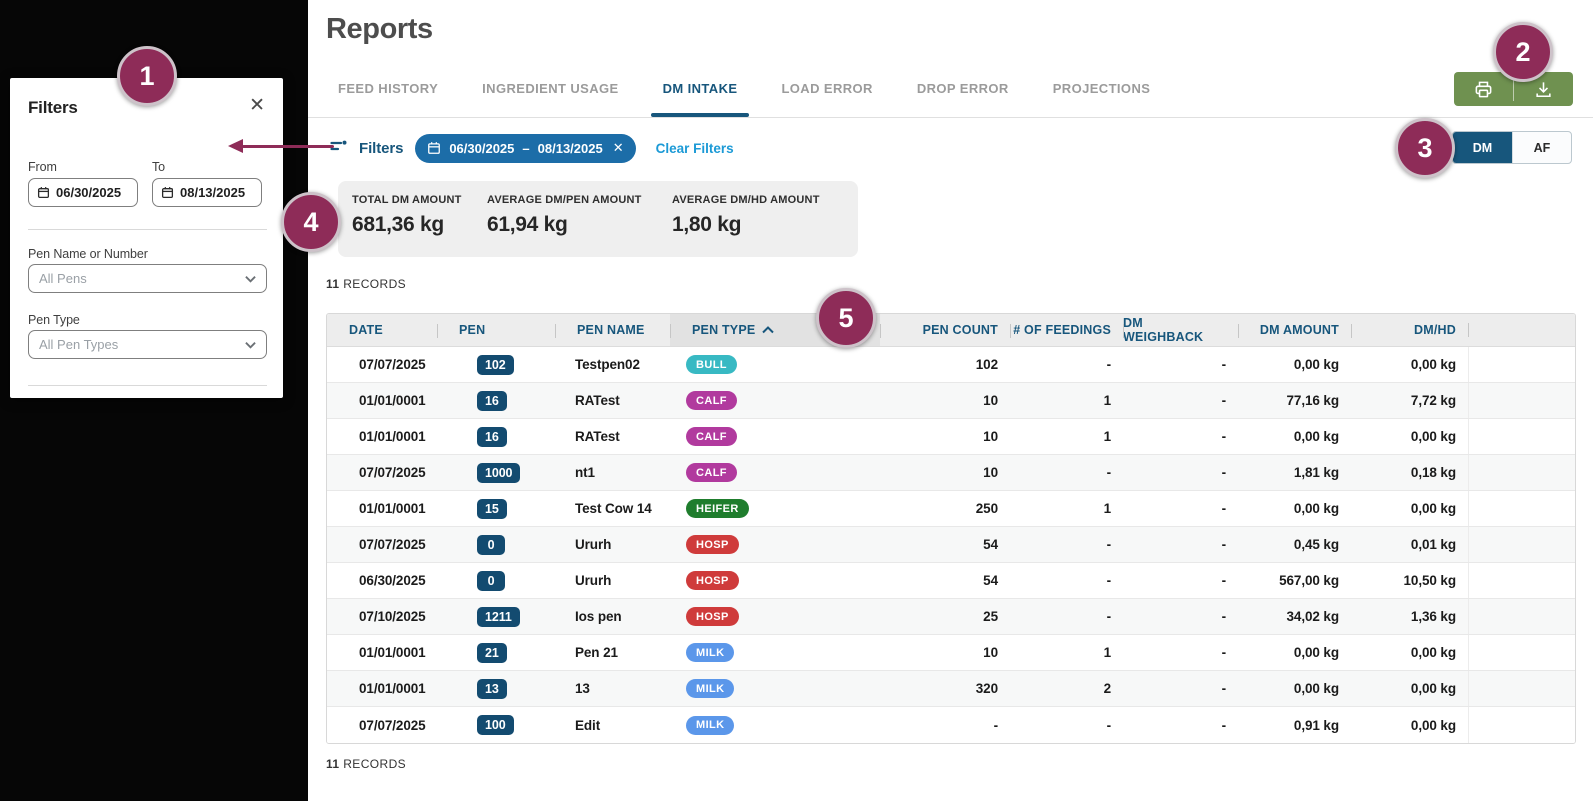 This screenshot has width=1593, height=801. Describe the element at coordinates (694, 148) in the screenshot. I see `clear-filters-link: Clear Filters` at that location.